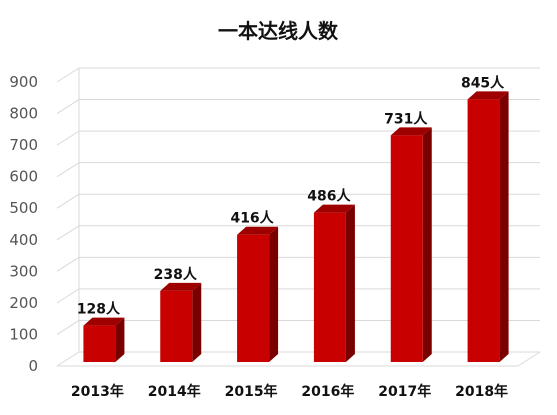  What do you see at coordinates (23, 303) in the screenshot?
I see `y-tick-label: 200` at bounding box center [23, 303].